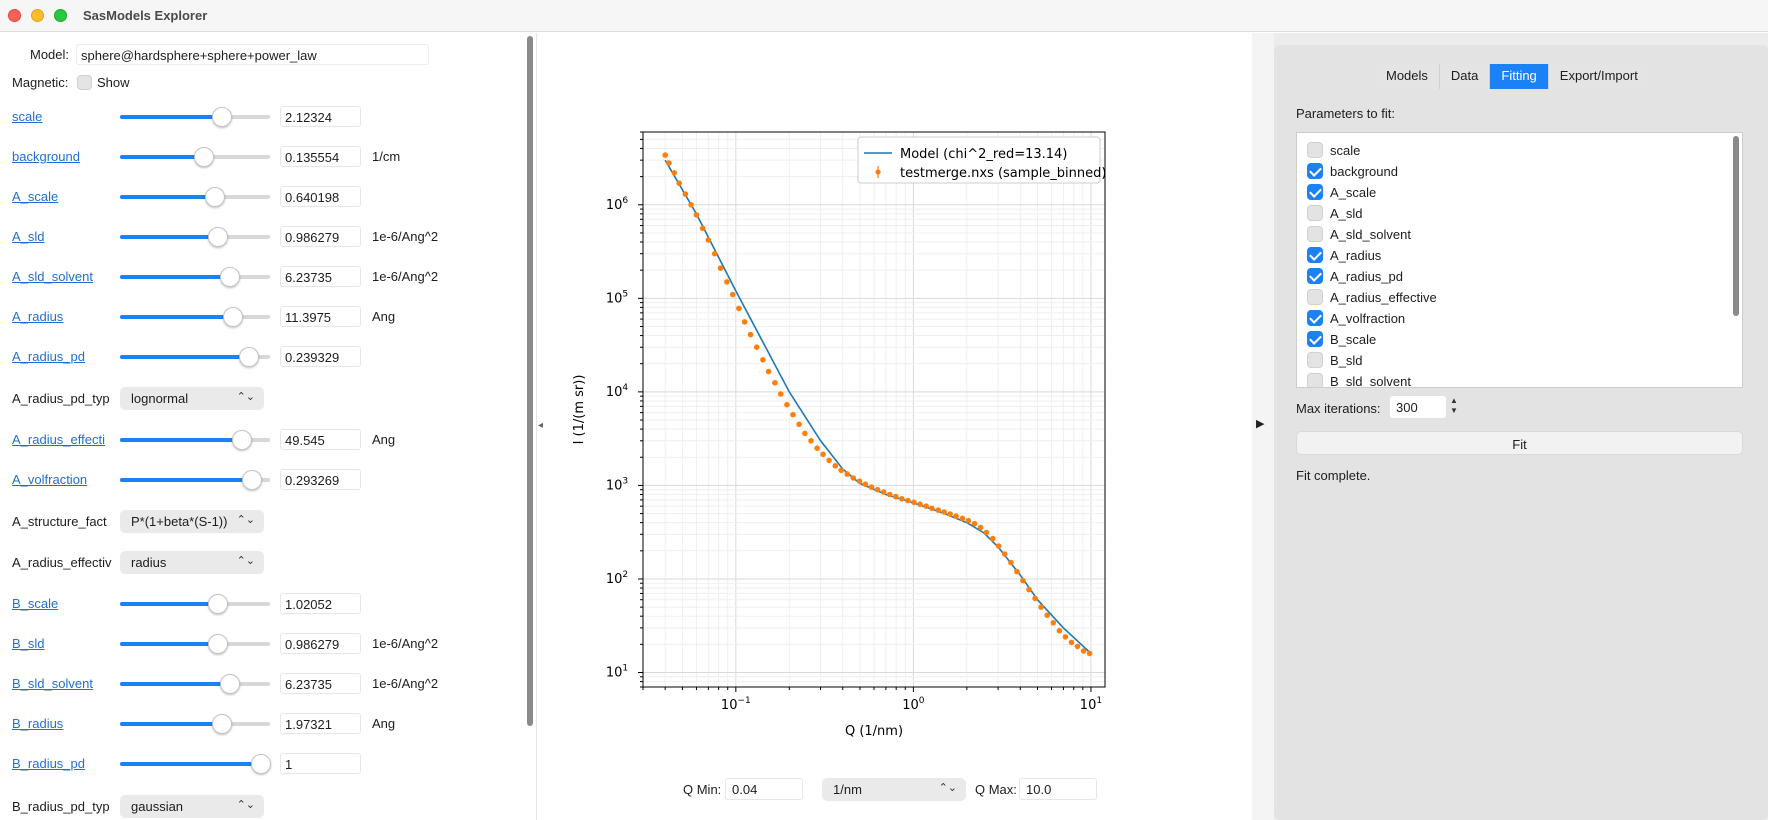 This screenshot has width=1768, height=820. What do you see at coordinates (192, 398) in the screenshot?
I see `choice-select-a-radius-pd-typ: lognormal ⌃⌄` at bounding box center [192, 398].